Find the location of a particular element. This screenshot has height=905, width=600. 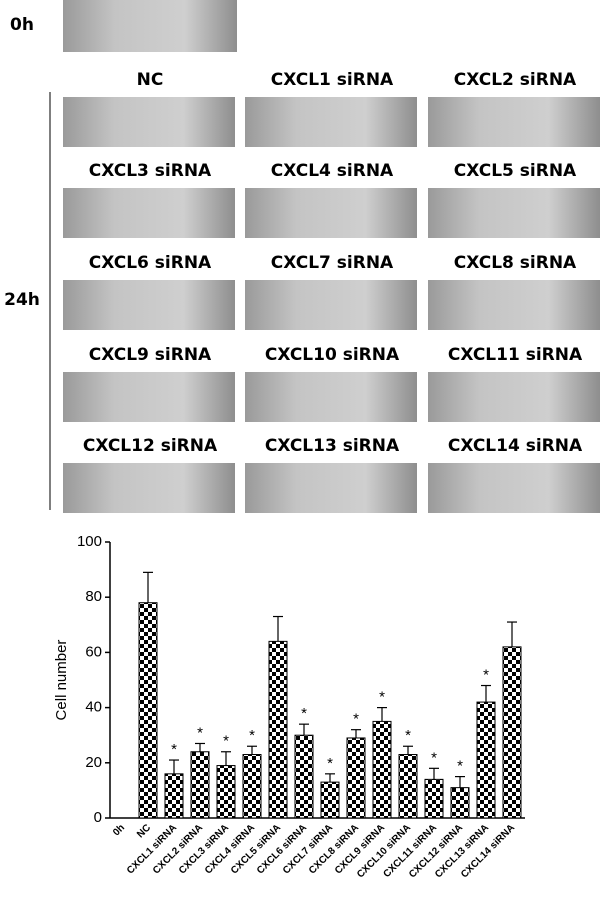

time-label: 24h is located at coordinates (22, 300).